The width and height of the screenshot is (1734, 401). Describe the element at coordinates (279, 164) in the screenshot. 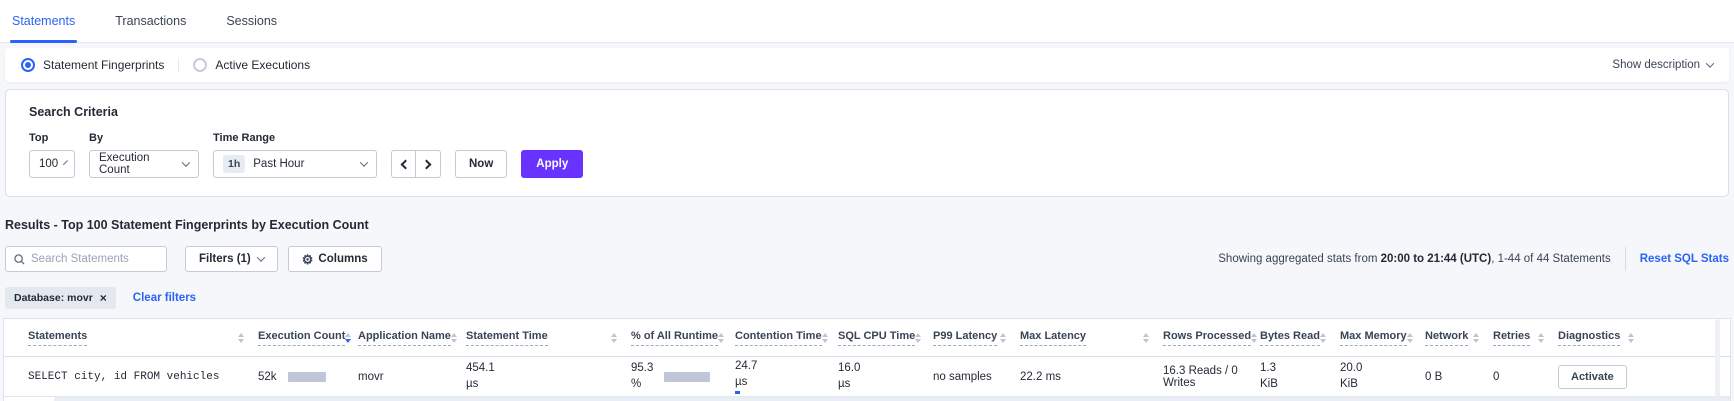

I see `time-range-value: Past Hour` at that location.